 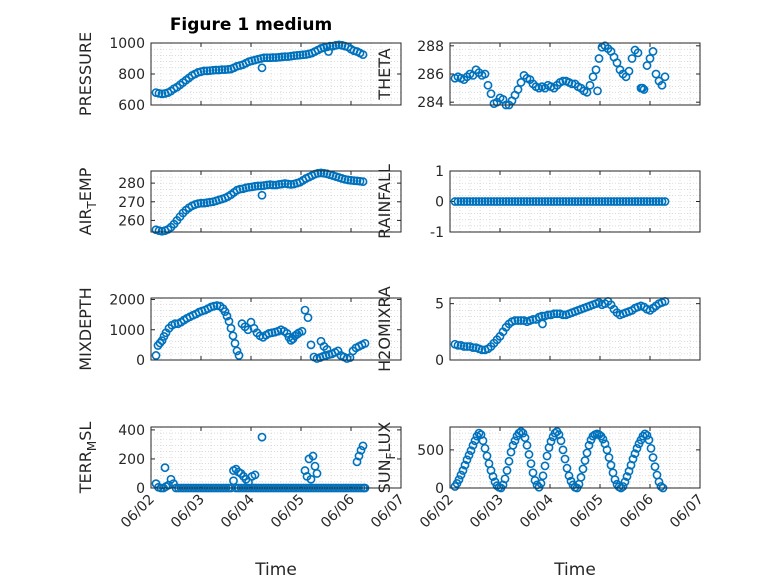 I want to click on y-tick-label: 400, so click(x=131, y=431).